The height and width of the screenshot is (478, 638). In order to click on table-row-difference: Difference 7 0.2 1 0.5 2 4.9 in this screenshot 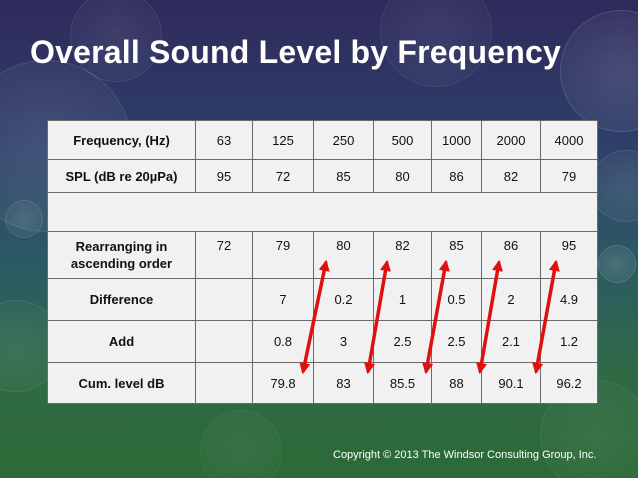, I will do `click(322, 299)`.